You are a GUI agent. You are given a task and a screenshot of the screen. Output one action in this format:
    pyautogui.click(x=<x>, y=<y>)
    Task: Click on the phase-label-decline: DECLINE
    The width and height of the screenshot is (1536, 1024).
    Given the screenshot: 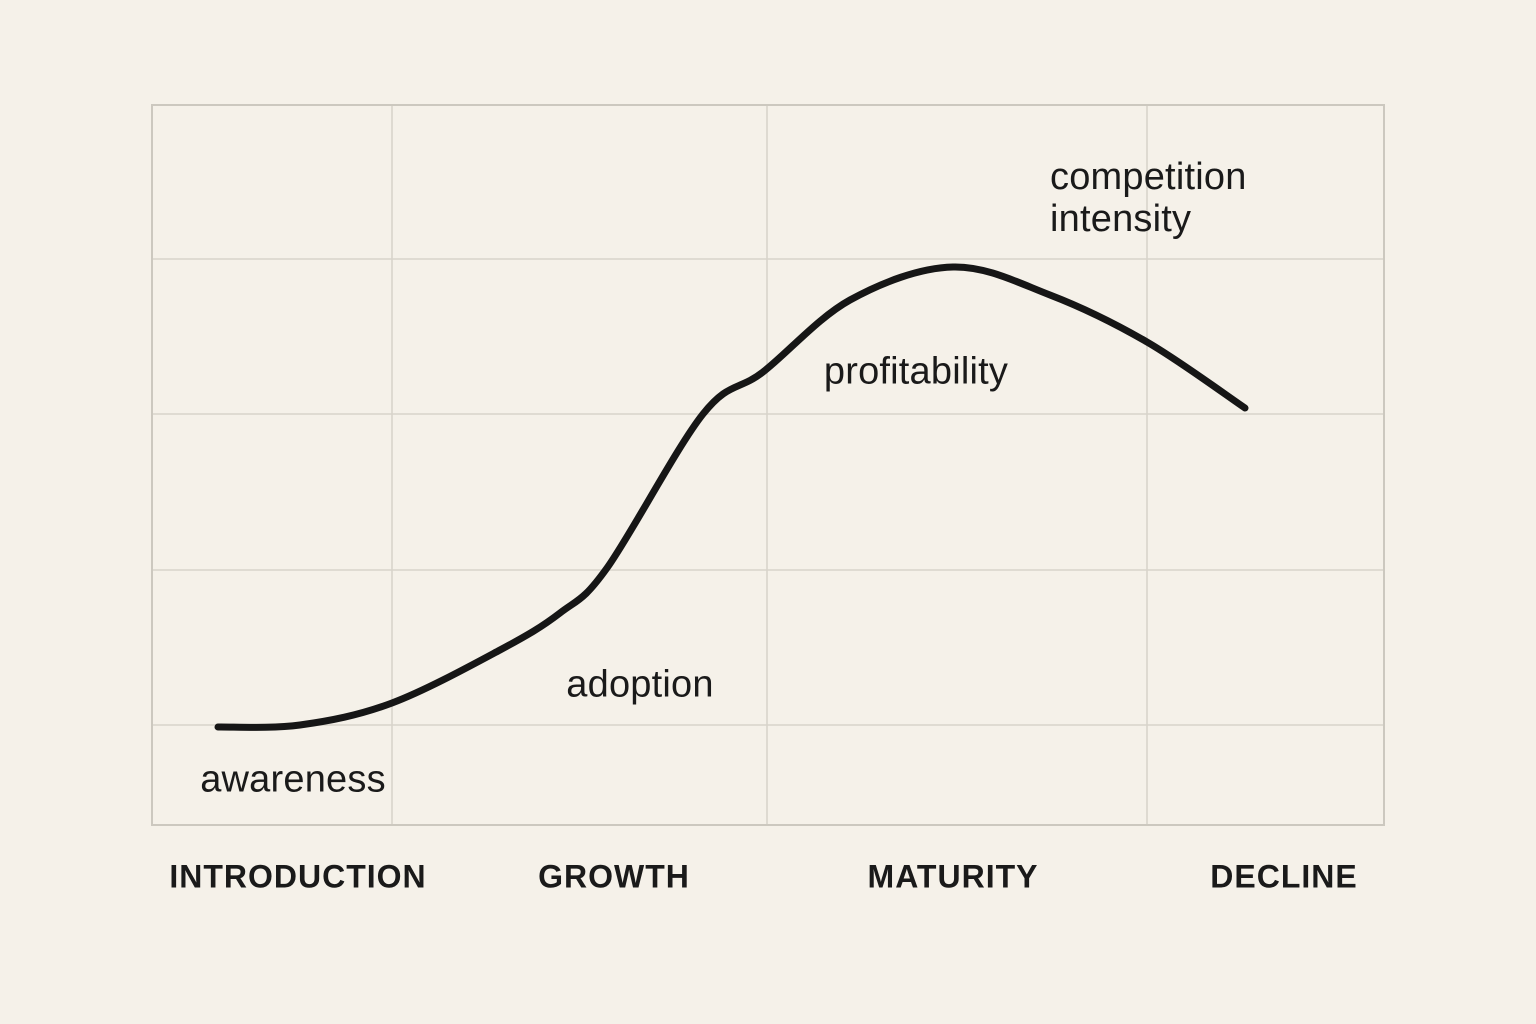 What is the action you would take?
    pyautogui.click(x=1283, y=877)
    